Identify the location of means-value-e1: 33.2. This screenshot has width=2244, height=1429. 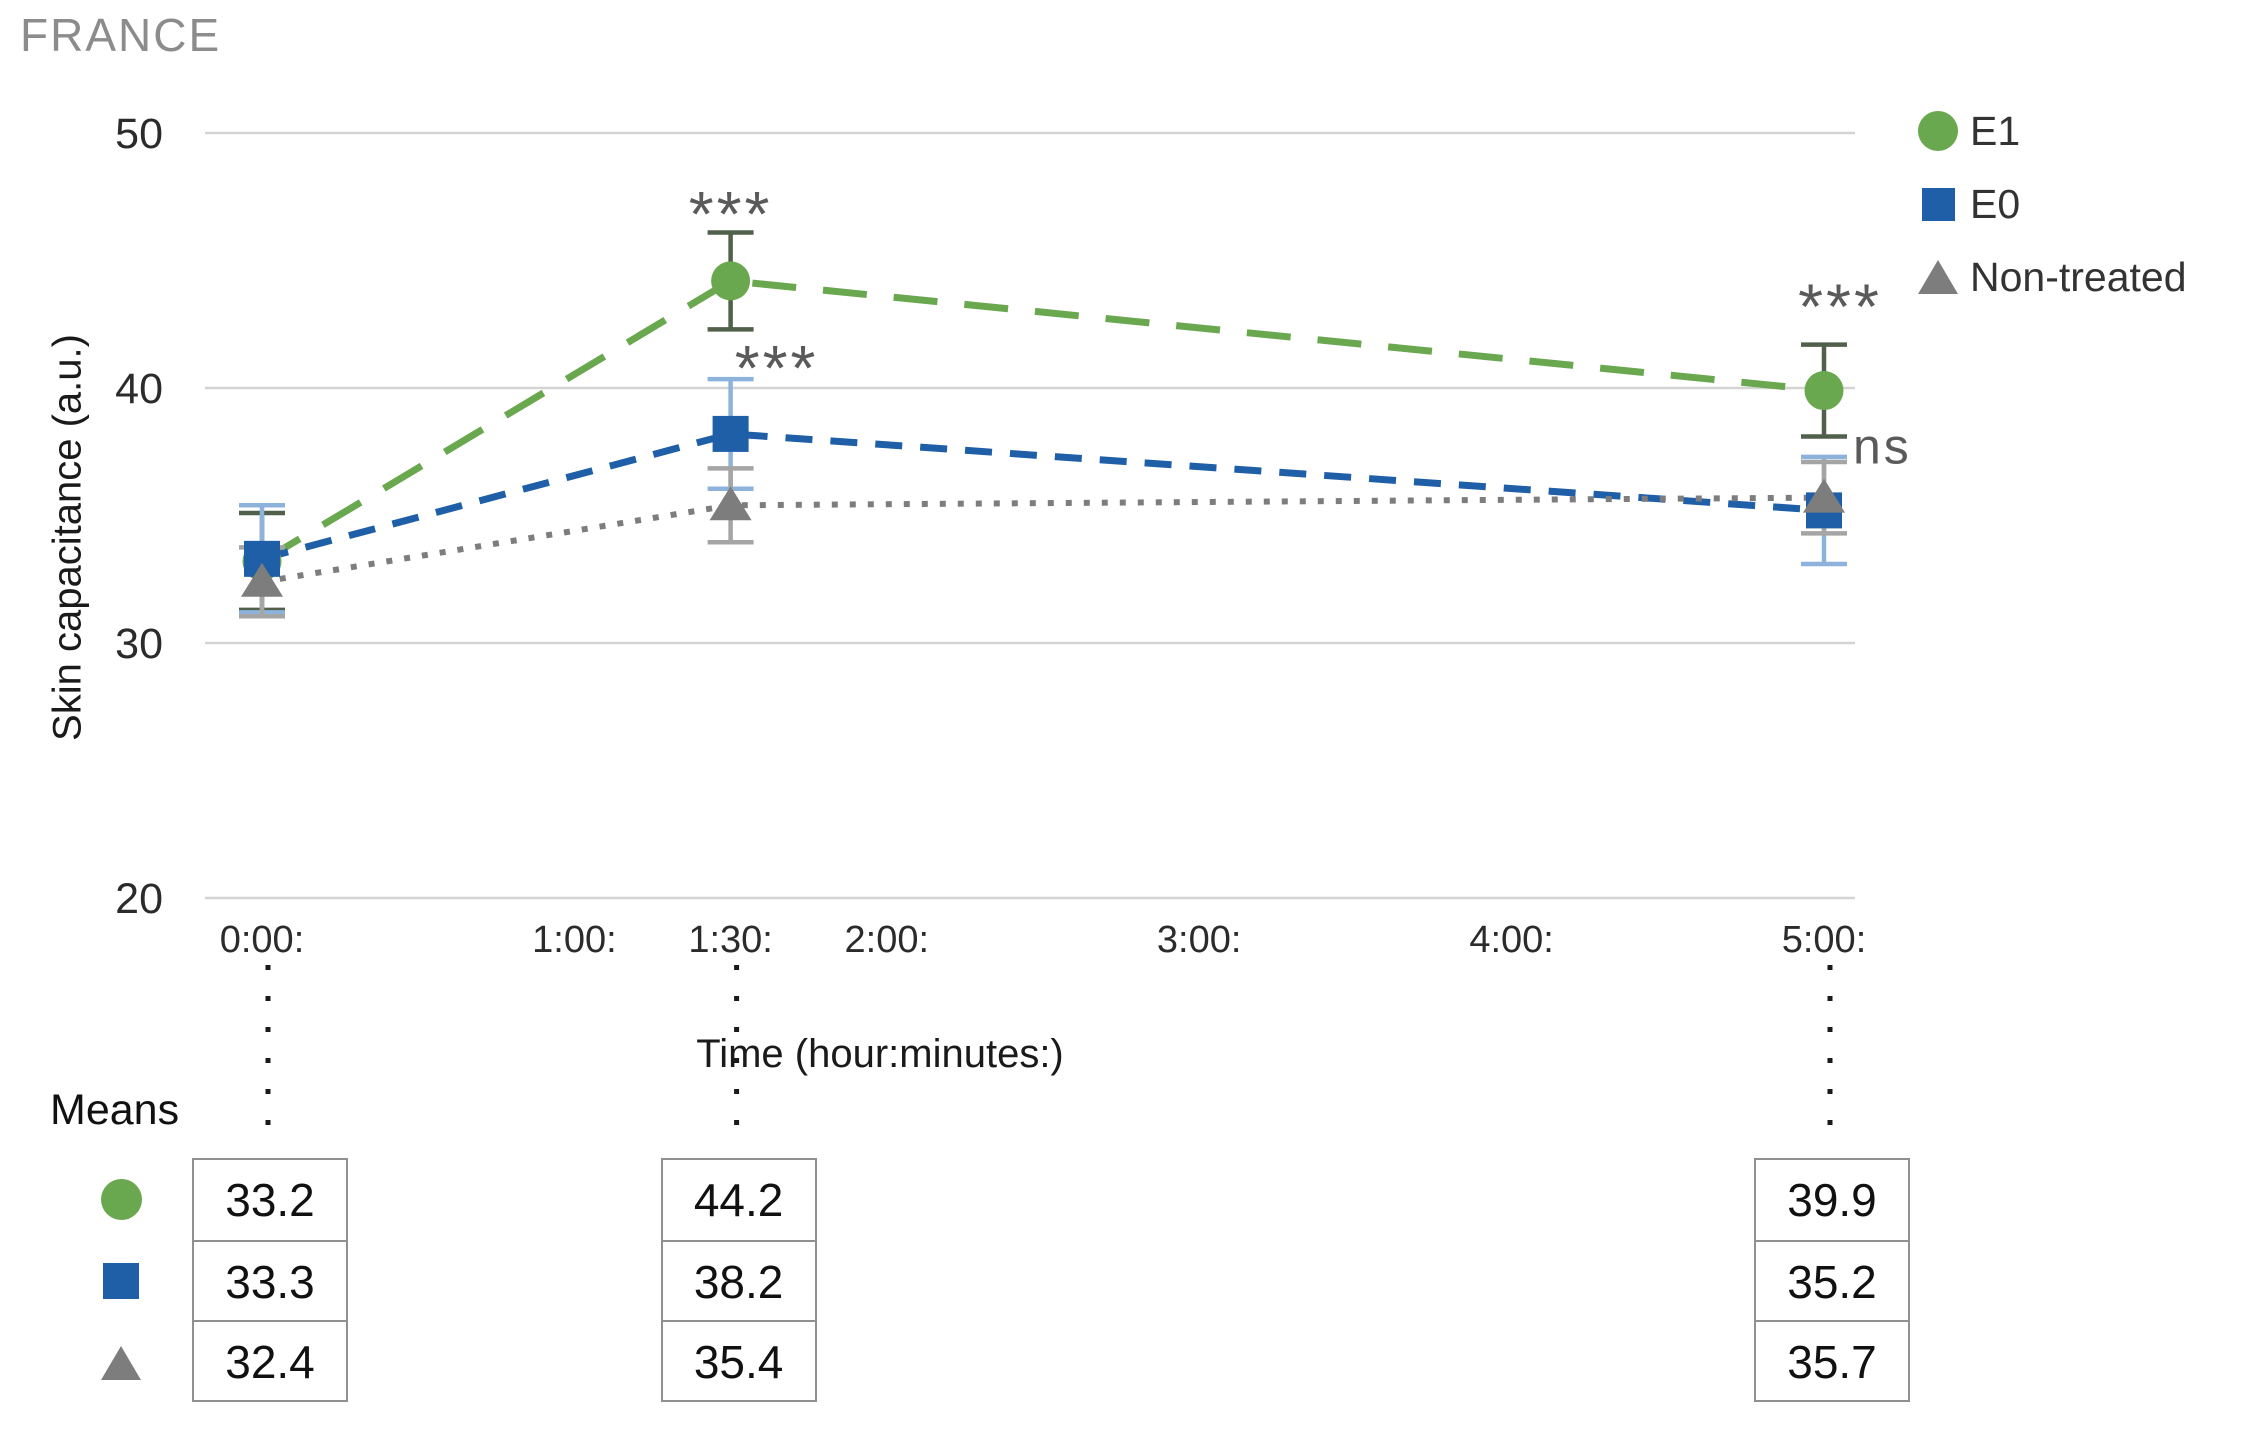
(270, 1200).